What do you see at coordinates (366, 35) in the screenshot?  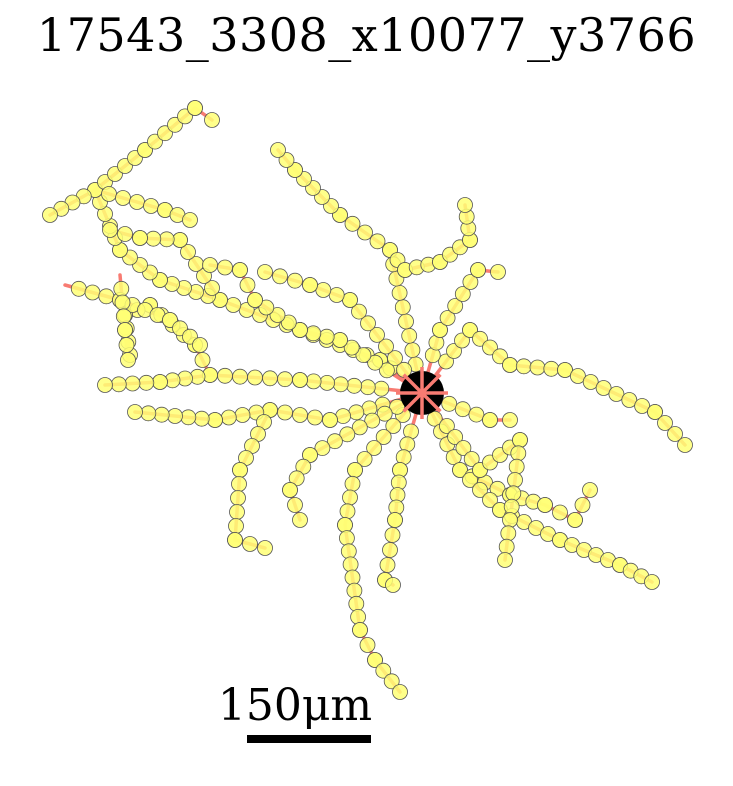 I see `page-title: 17543_3308_x10077_y3766` at bounding box center [366, 35].